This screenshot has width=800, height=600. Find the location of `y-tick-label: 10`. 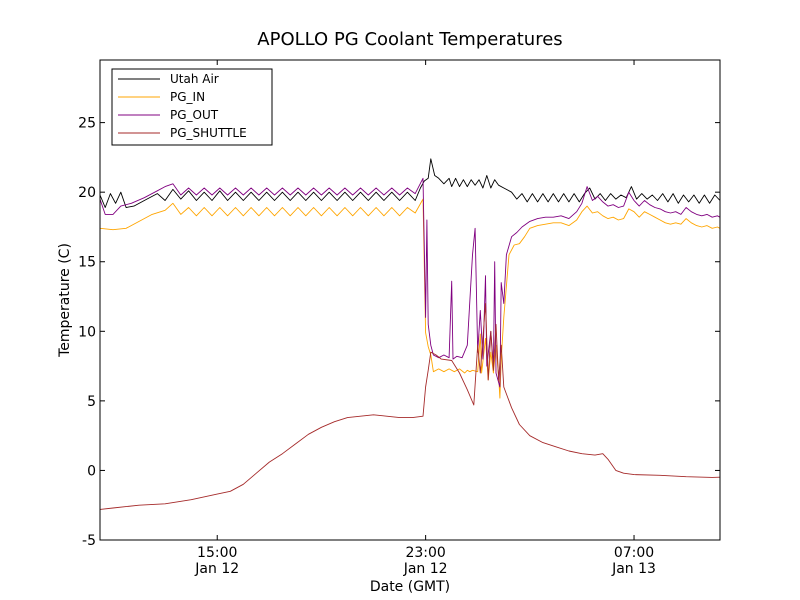

y-tick-label: 10 is located at coordinates (87, 332).